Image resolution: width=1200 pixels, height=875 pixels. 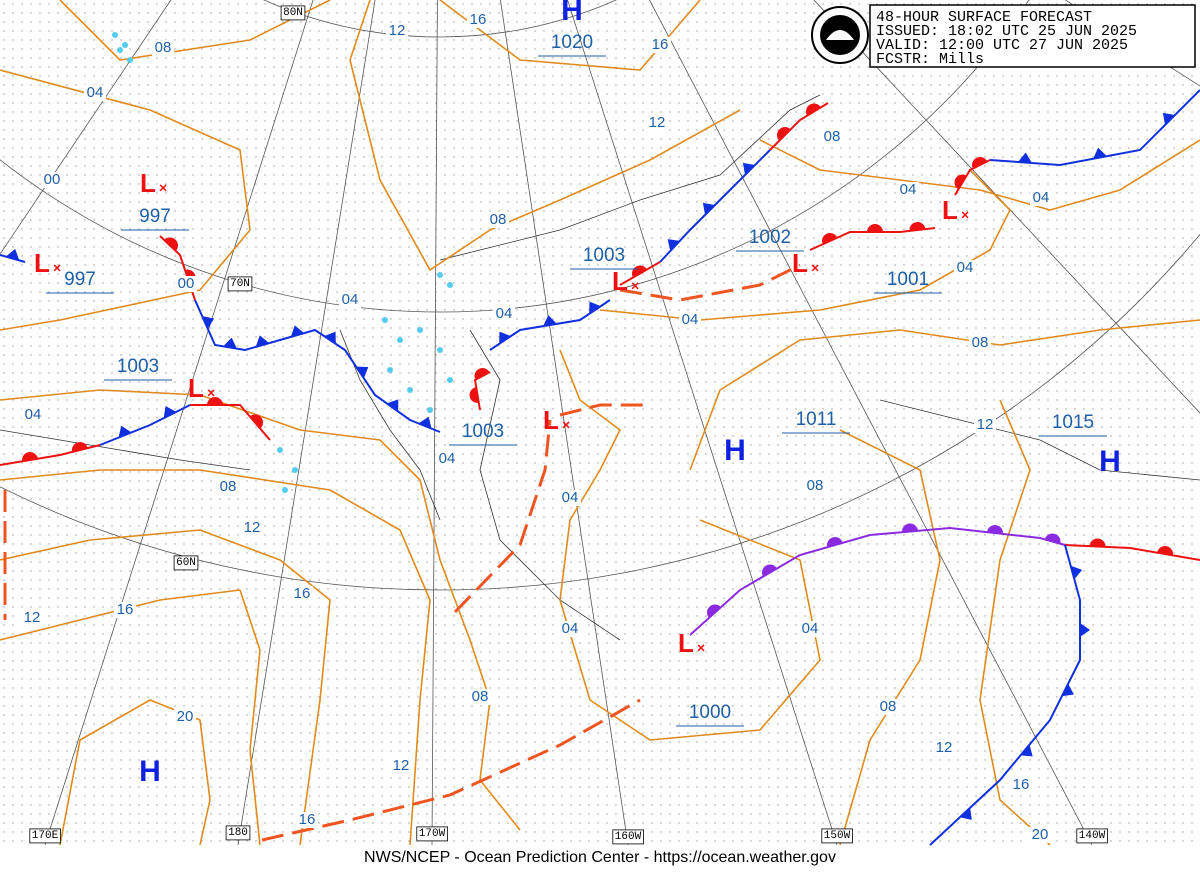 I want to click on grid-label: 60N, so click(x=186, y=563).